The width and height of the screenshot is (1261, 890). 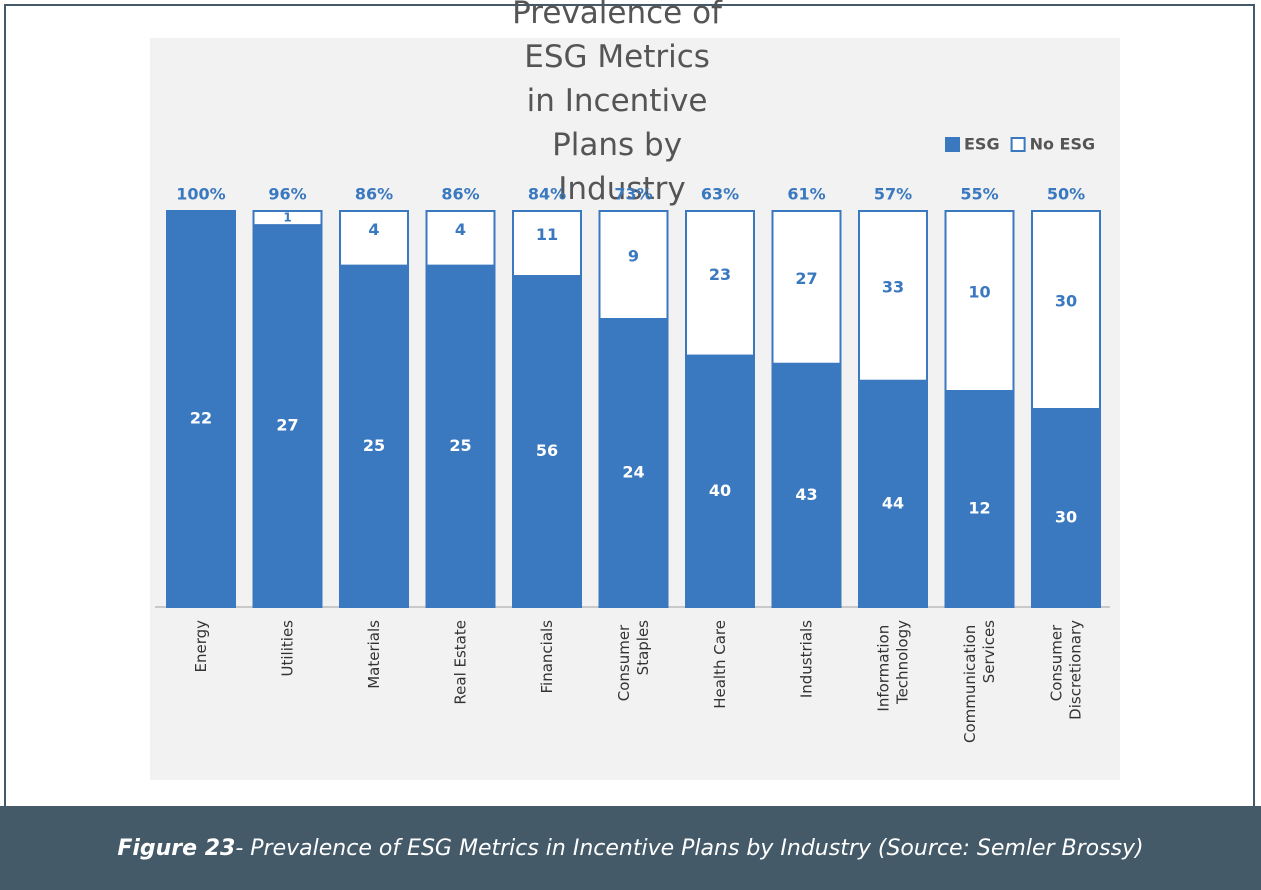 What do you see at coordinates (200, 194) in the screenshot?
I see `percentage-label: 100%` at bounding box center [200, 194].